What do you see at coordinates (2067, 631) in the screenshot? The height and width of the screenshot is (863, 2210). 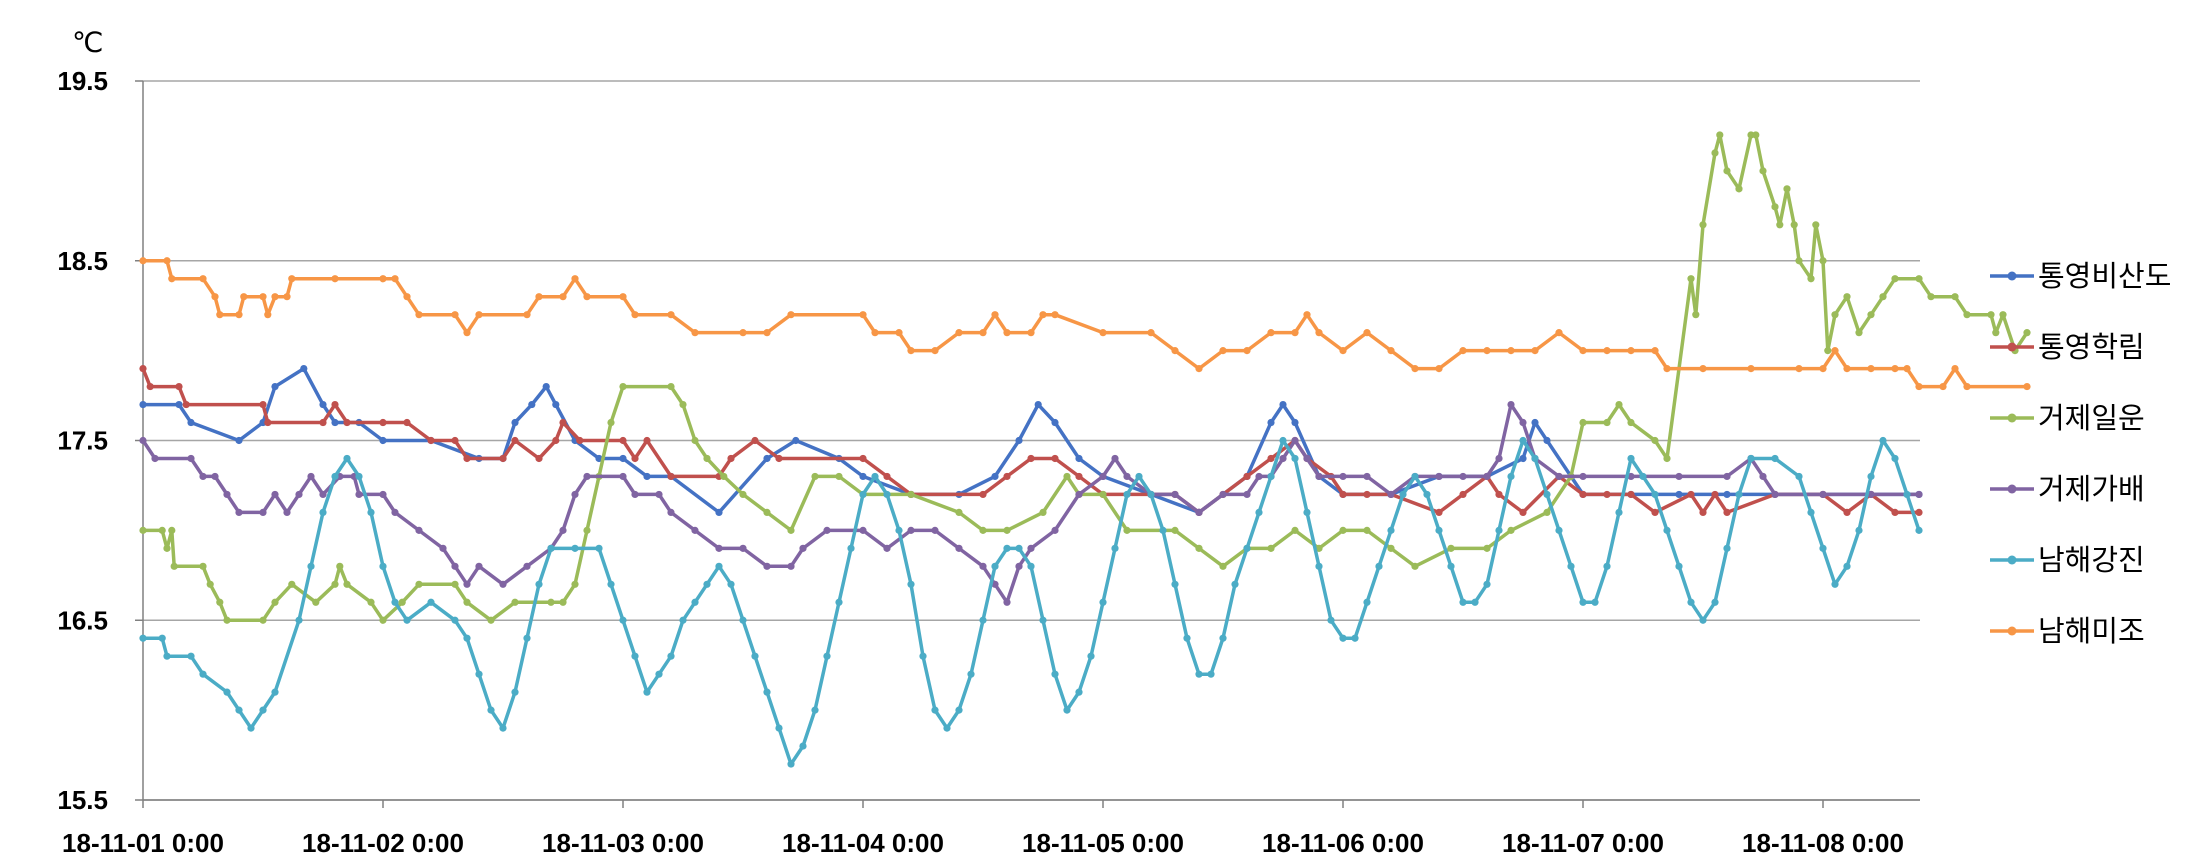 I see `legend-item: 남해미조` at bounding box center [2067, 631].